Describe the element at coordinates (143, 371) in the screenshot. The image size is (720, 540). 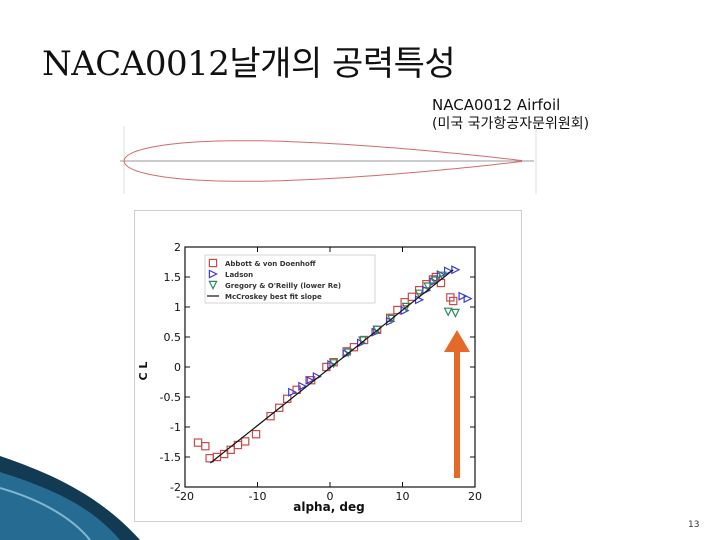
I see `y-axis-label: C L` at that location.